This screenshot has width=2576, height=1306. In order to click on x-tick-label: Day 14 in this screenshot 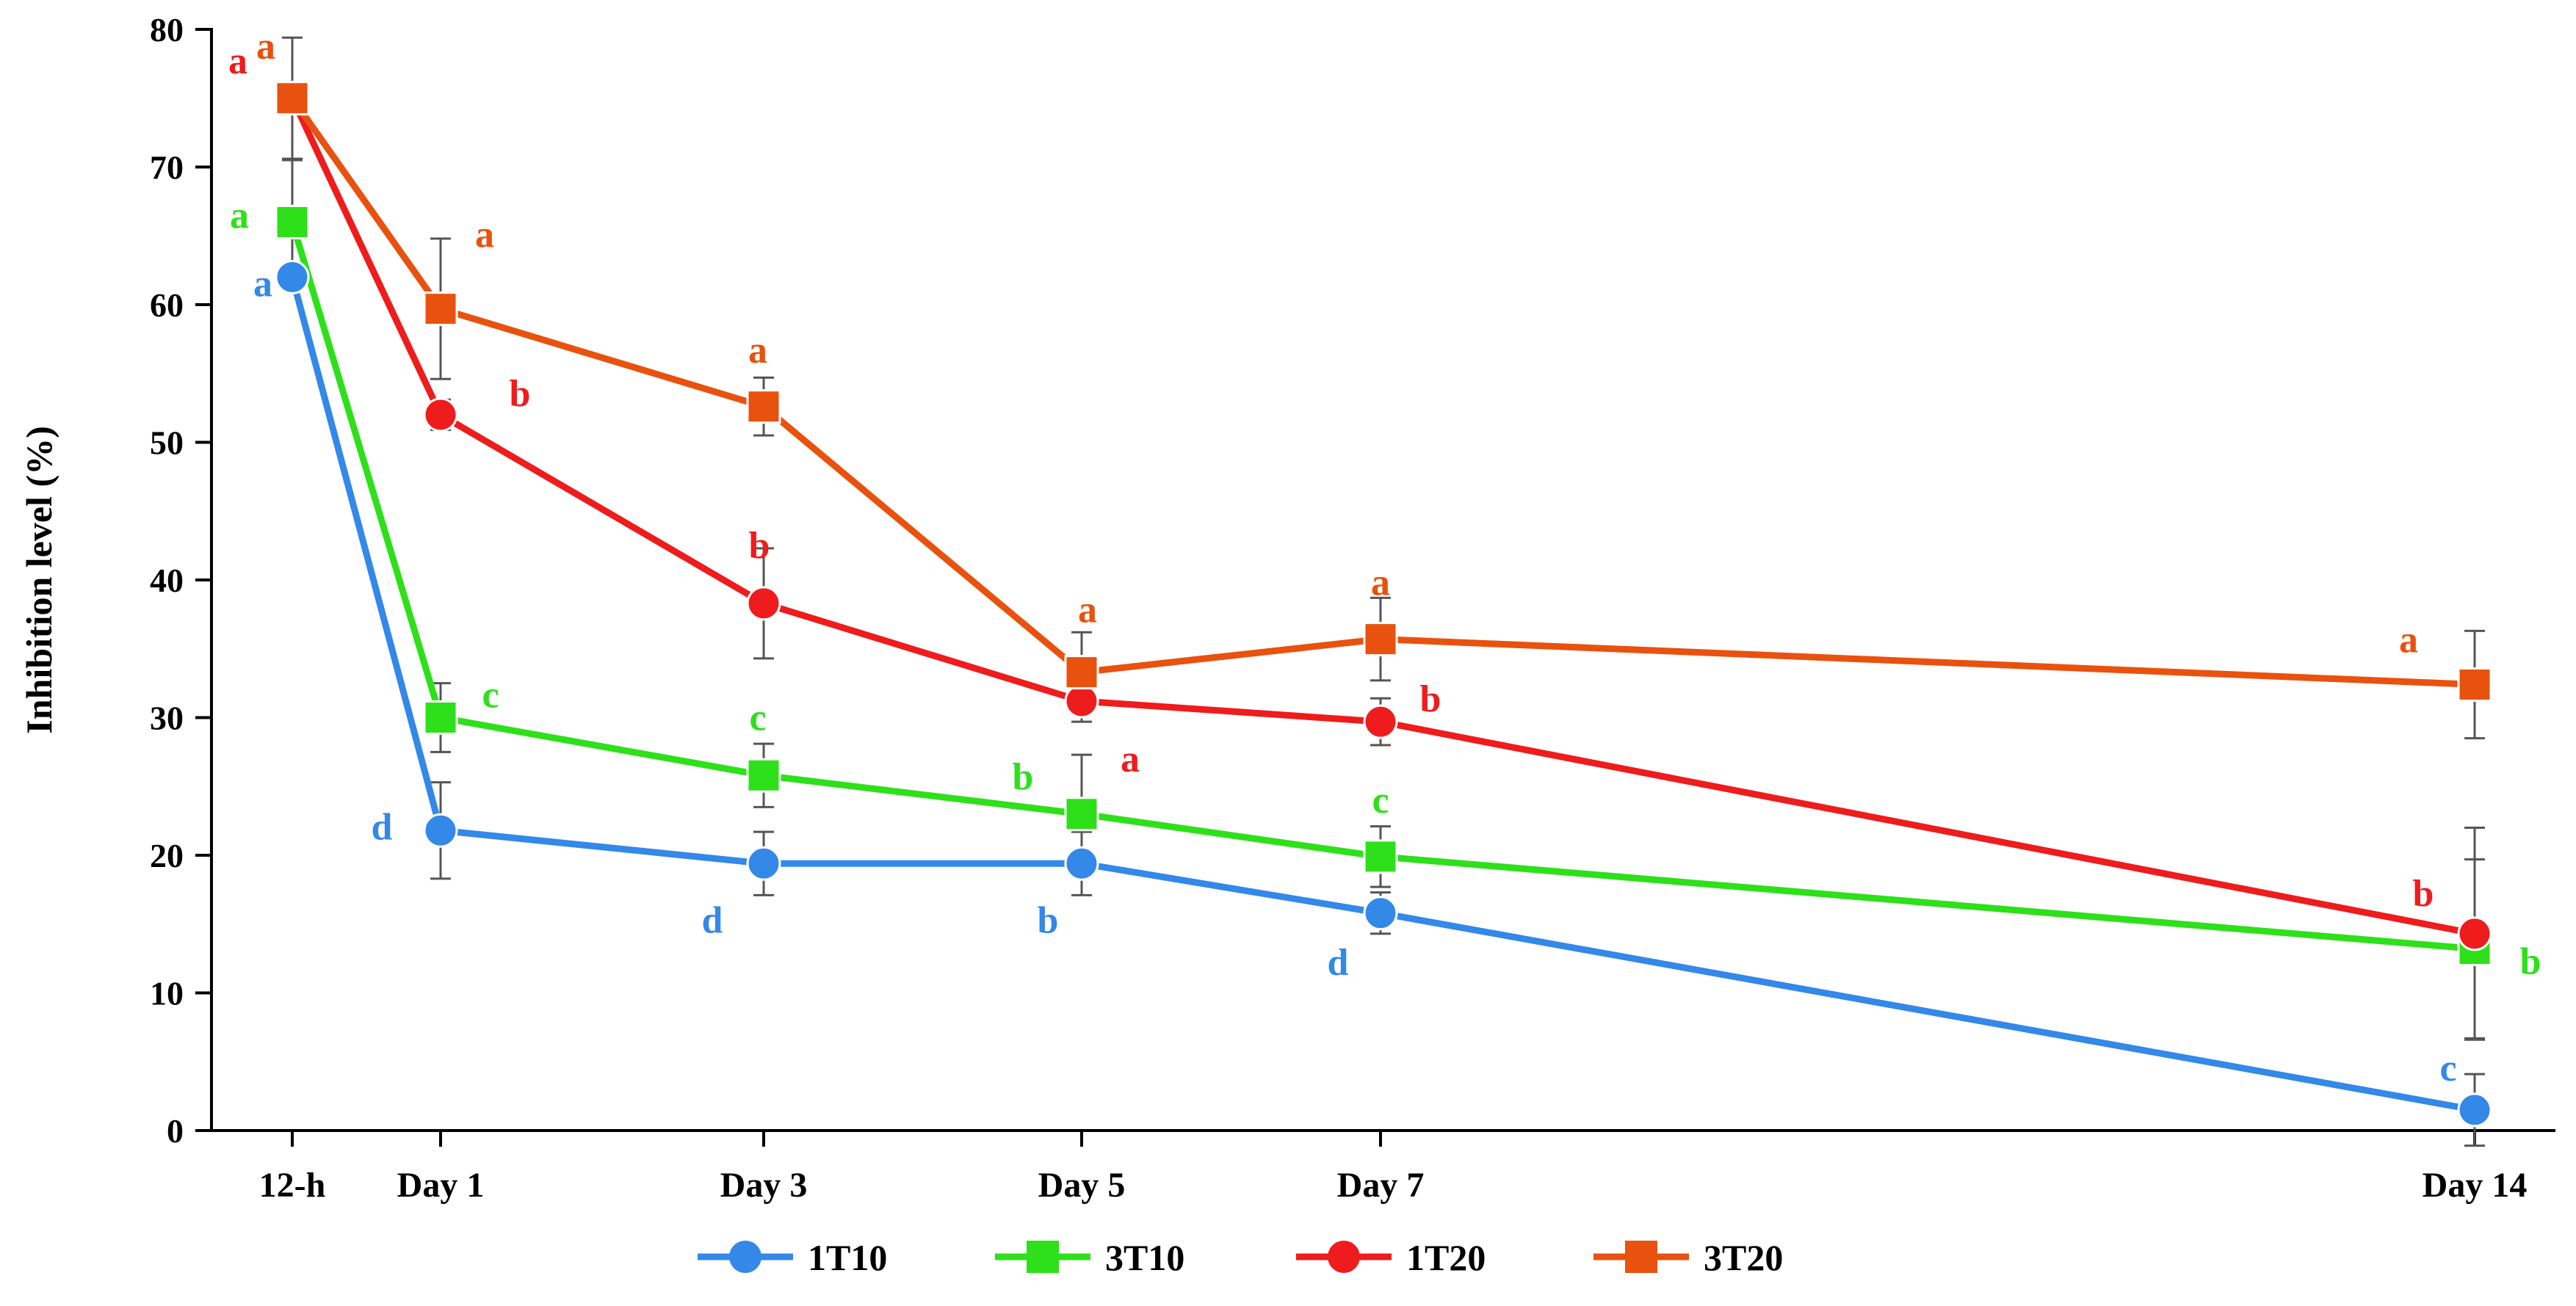, I will do `click(2475, 1185)`.